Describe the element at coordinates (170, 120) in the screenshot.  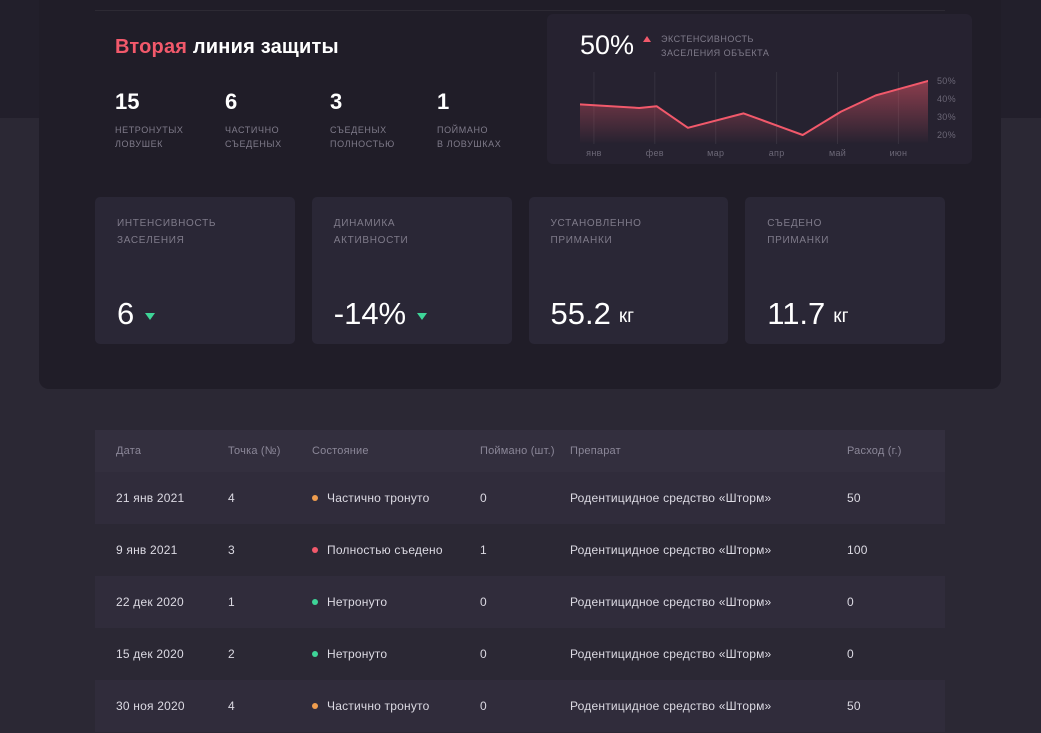
I see `stat-untouched-traps: 15 НЕТРОНУТЫХ ЛОВУШЕК` at that location.